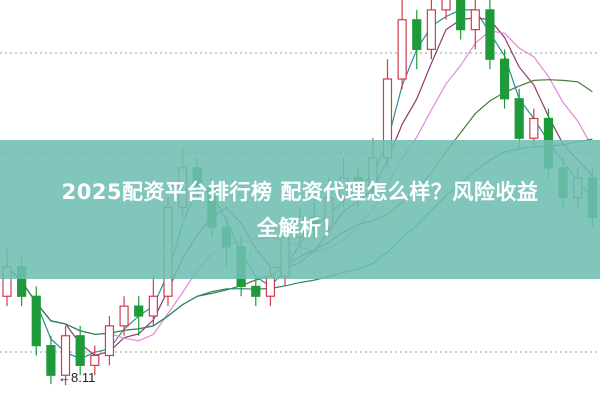 Image resolution: width=600 pixels, height=400 pixels. Describe the element at coordinates (300, 191) in the screenshot. I see `title-line-1: 2025配资平台排行榜 配资代理怎么样？风险收益` at that location.